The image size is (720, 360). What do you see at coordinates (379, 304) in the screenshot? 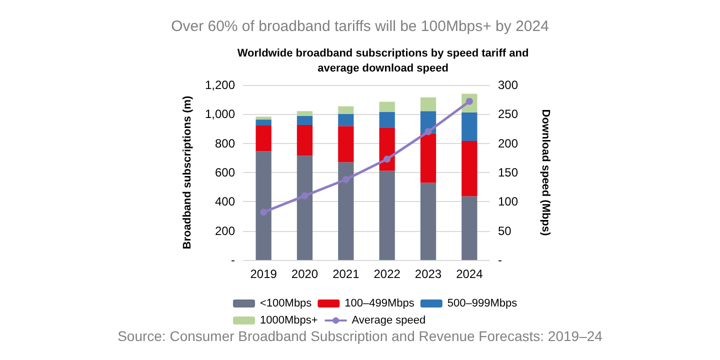
I see `legend-label: 100–499Mbps` at bounding box center [379, 304].